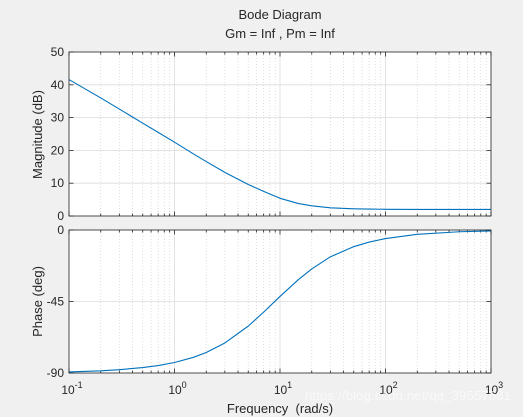  What do you see at coordinates (58, 118) in the screenshot?
I see `y-tick-label: 30` at bounding box center [58, 118].